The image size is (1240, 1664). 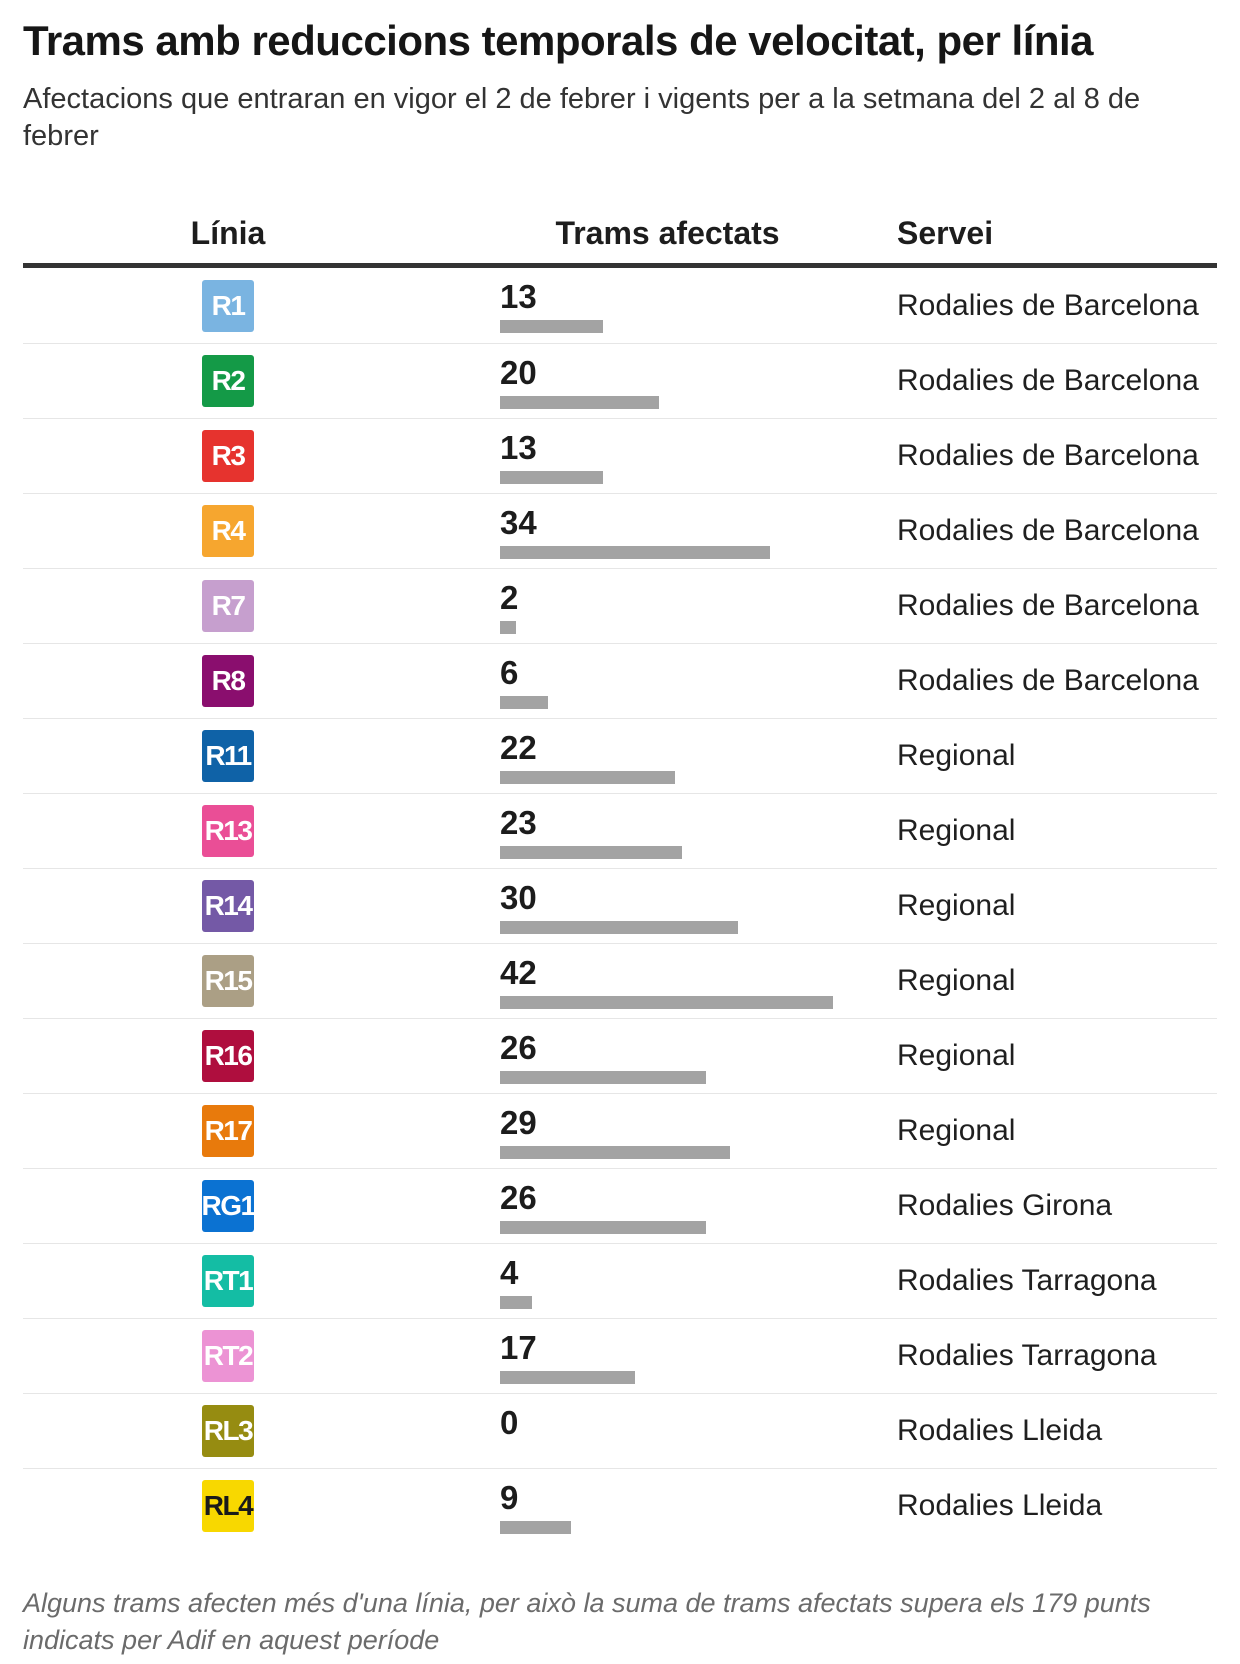 I want to click on table-row: R1 13 Rodalies de Barcelona, so click(x=620, y=305).